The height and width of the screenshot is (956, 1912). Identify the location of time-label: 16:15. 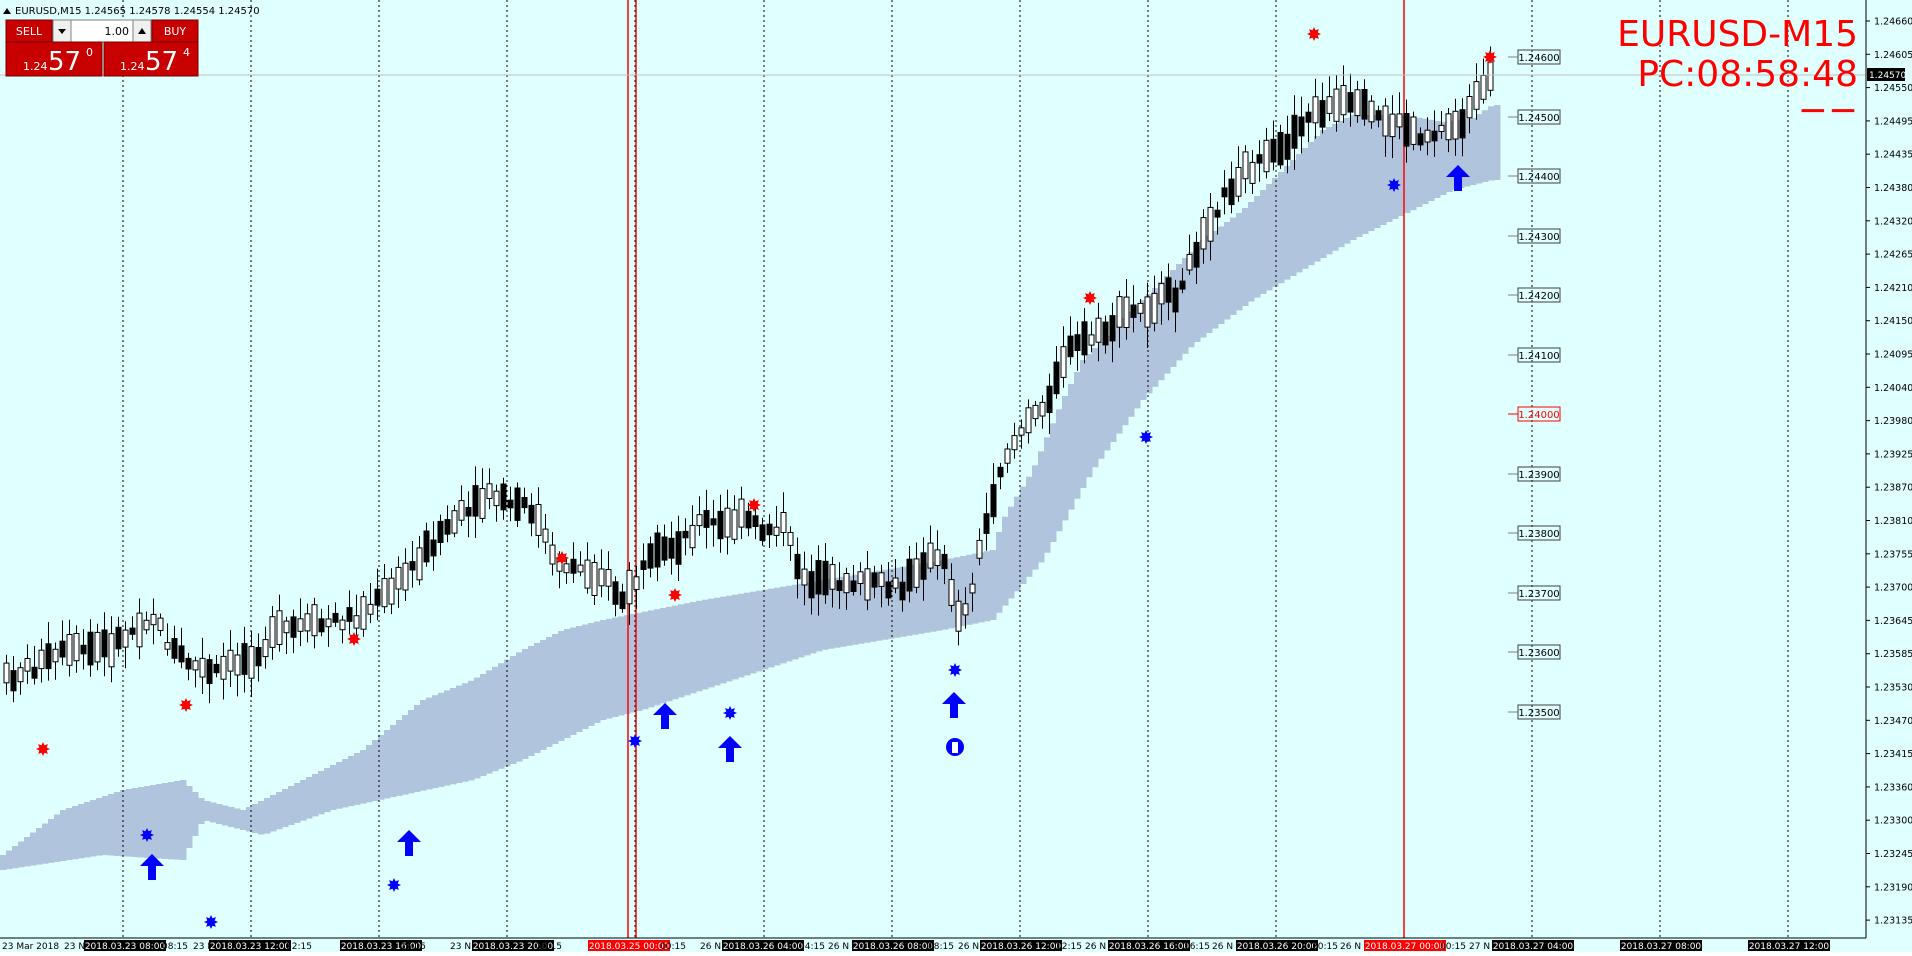
(413, 947).